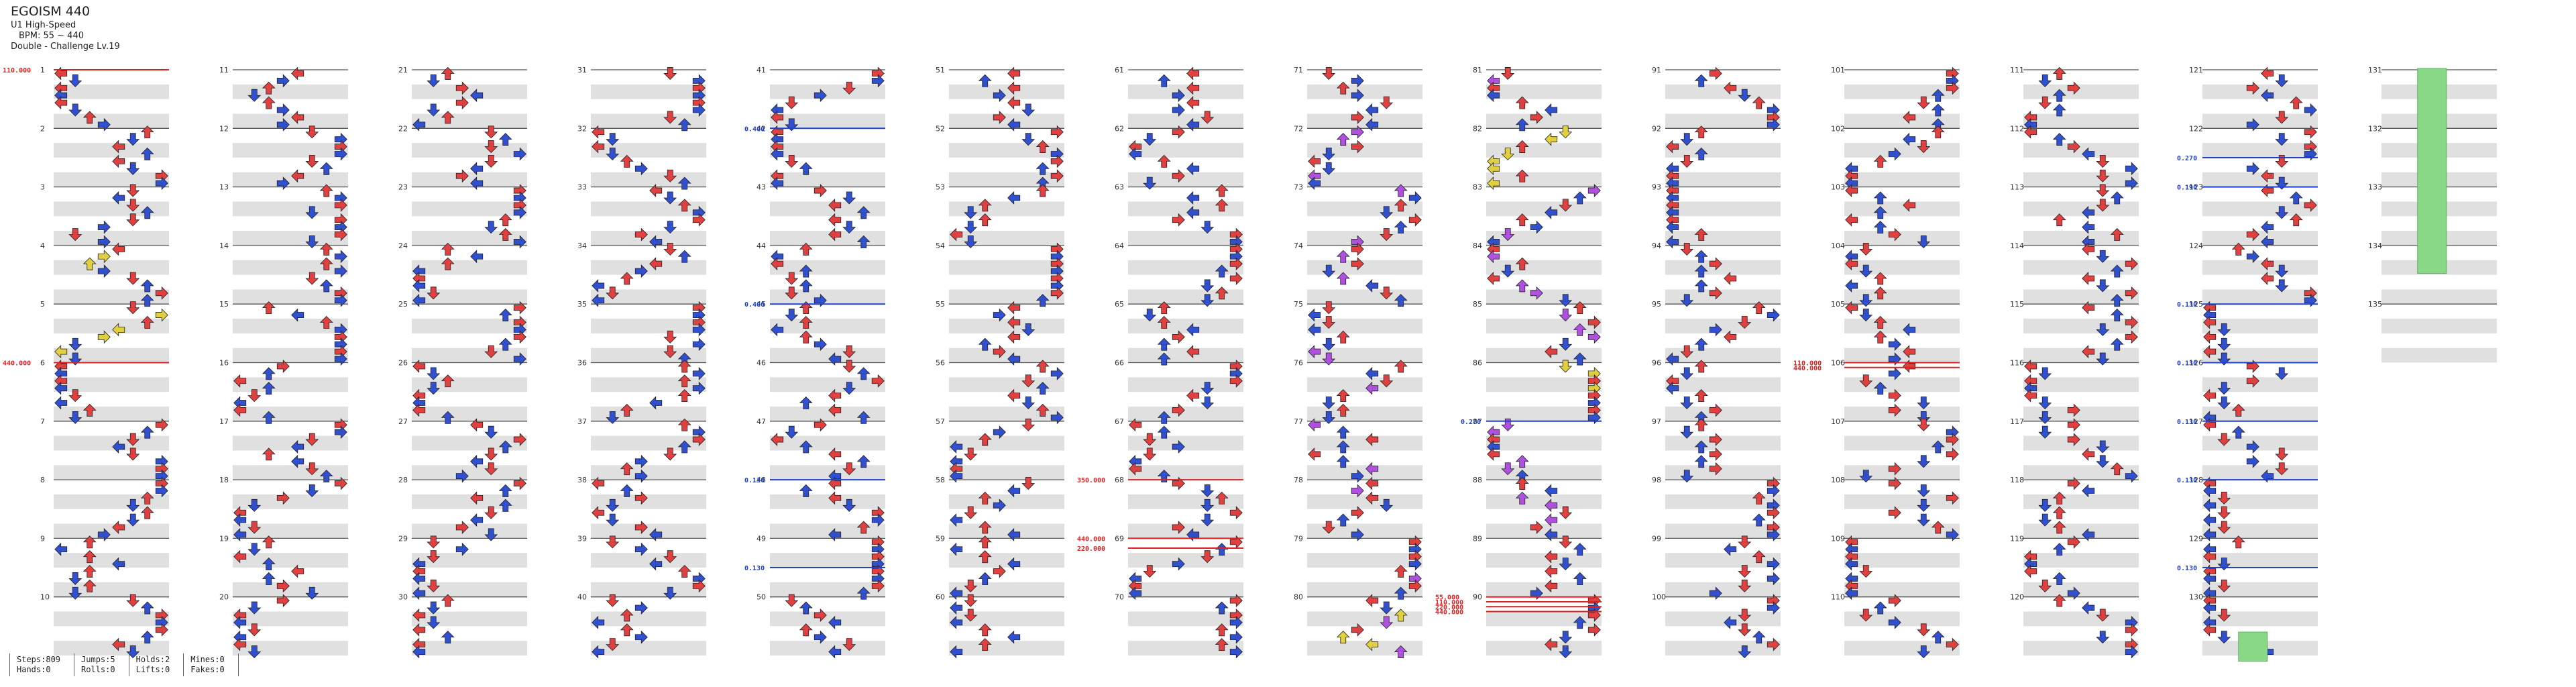  I want to click on bpm-label: 55.000, so click(1447, 598).